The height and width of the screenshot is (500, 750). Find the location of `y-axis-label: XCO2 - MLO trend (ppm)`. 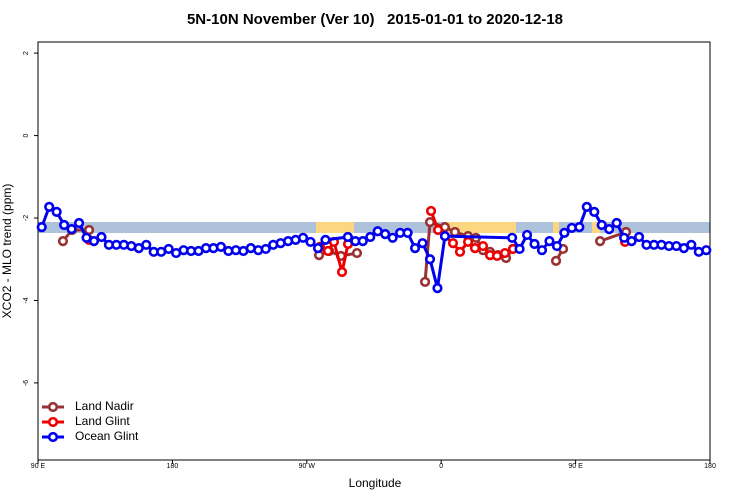

y-axis-label: XCO2 - MLO trend (ppm) is located at coordinates (7, 251).